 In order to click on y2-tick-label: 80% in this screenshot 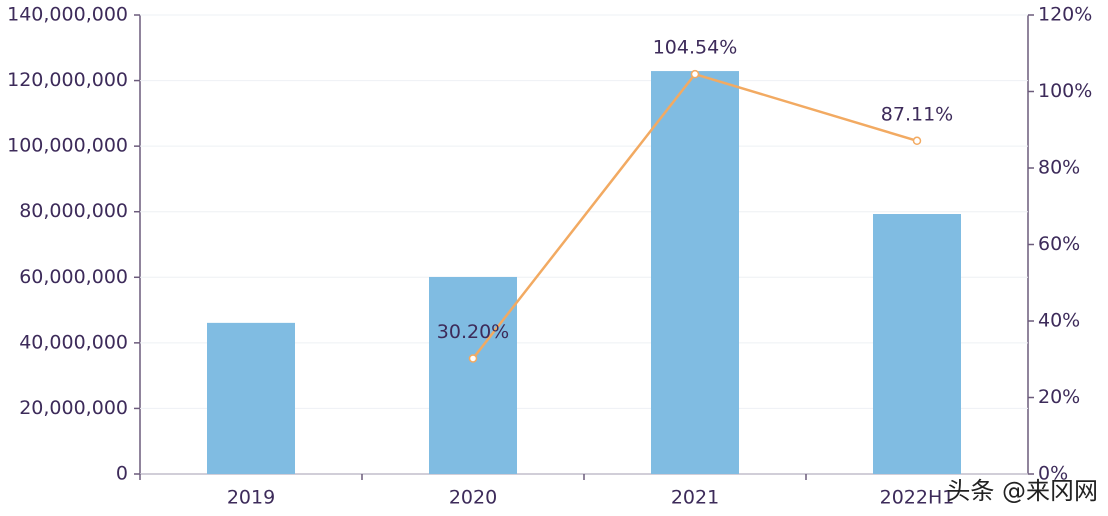, I will do `click(1059, 168)`.